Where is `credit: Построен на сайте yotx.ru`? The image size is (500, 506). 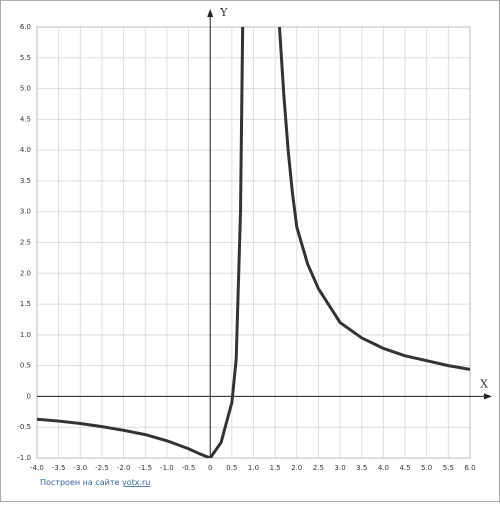 credit: Построен на сайте yotx.ru is located at coordinates (95, 482).